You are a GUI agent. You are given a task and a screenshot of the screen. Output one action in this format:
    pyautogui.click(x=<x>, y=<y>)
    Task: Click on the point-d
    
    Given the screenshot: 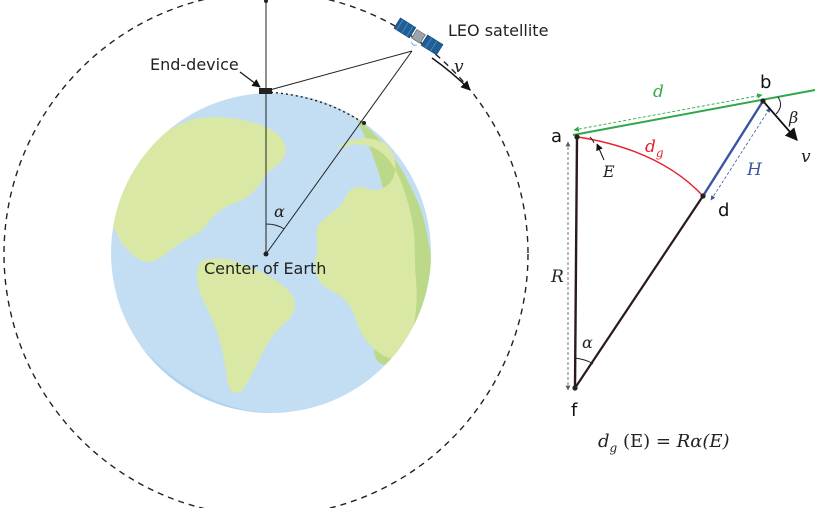 What is the action you would take?
    pyautogui.click(x=703, y=196)
    